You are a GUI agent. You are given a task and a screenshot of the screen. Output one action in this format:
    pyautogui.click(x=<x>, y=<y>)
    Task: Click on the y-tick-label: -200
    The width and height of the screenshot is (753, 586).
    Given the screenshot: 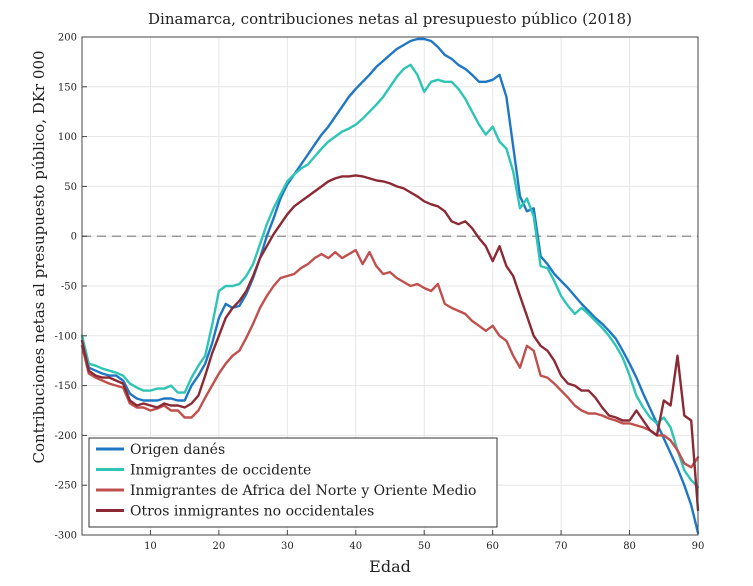 What is the action you would take?
    pyautogui.click(x=66, y=436)
    